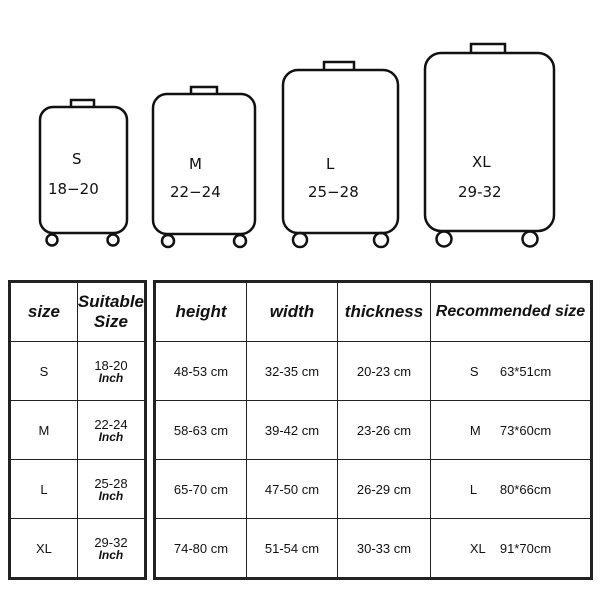 The width and height of the screenshot is (600, 600). I want to click on suitcase-l-label: L, so click(330, 164).